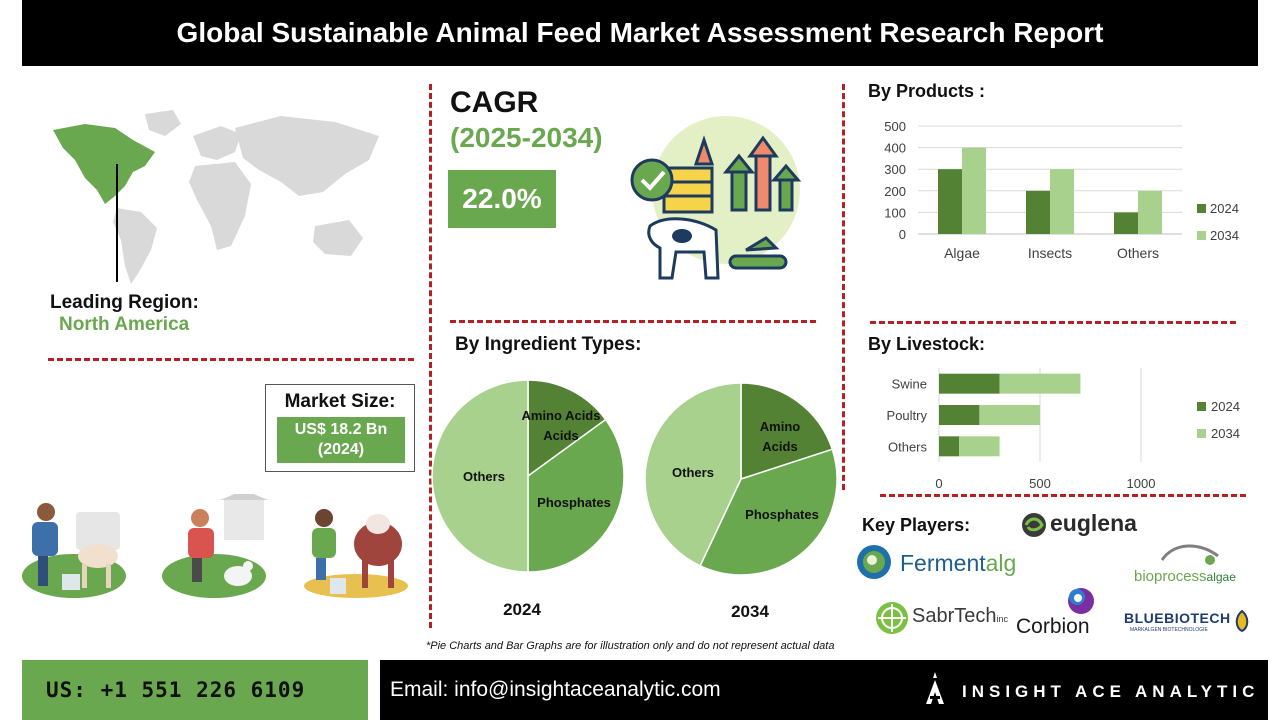  I want to click on bluebiotech-subtext: MARKALGEN BIOTECHNOLOGIE, so click(1169, 630).